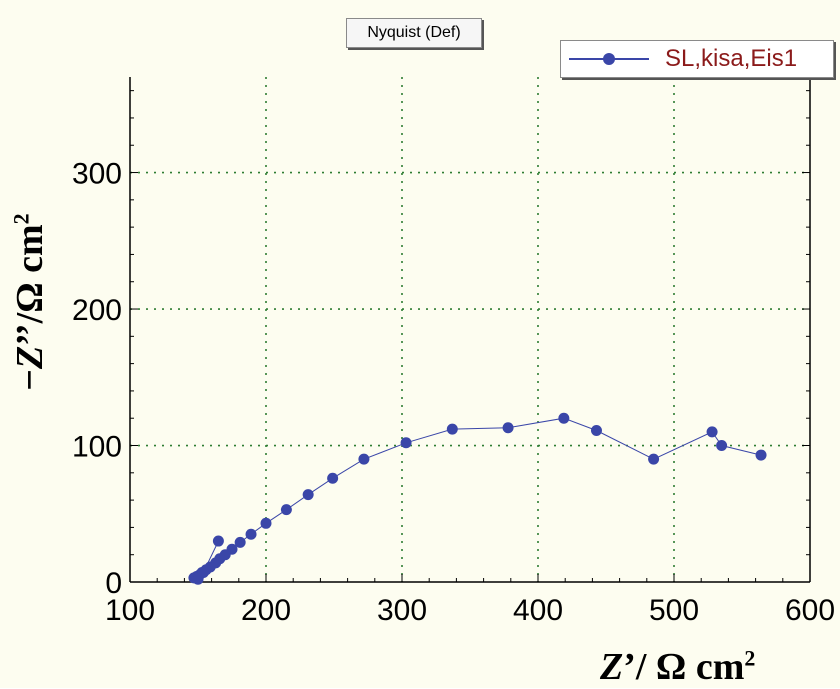 The height and width of the screenshot is (689, 840). I want to click on y-axis-label: −Z’’/Ω cm2, so click(30, 302).